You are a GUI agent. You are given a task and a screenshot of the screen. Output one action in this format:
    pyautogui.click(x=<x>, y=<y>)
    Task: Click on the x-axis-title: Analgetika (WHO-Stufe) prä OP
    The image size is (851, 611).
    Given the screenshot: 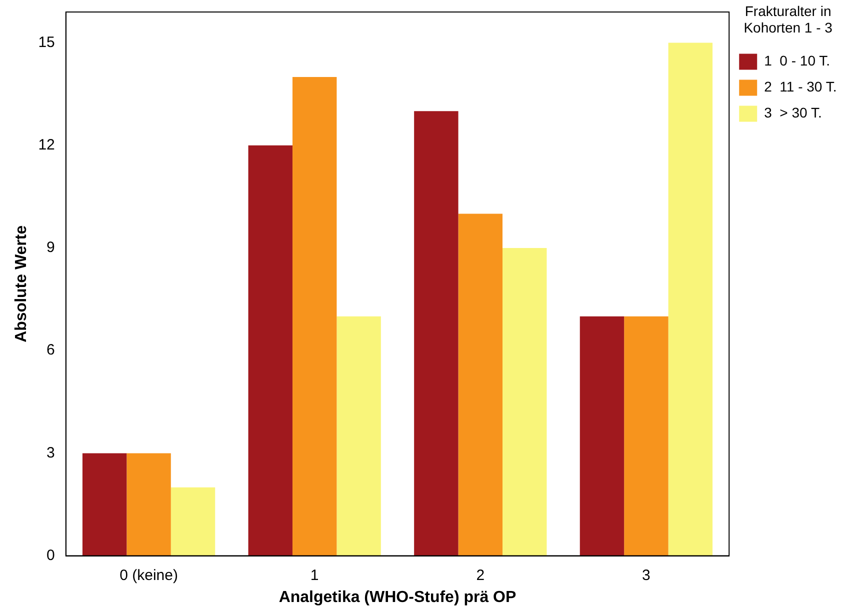 What is the action you would take?
    pyautogui.click(x=397, y=597)
    